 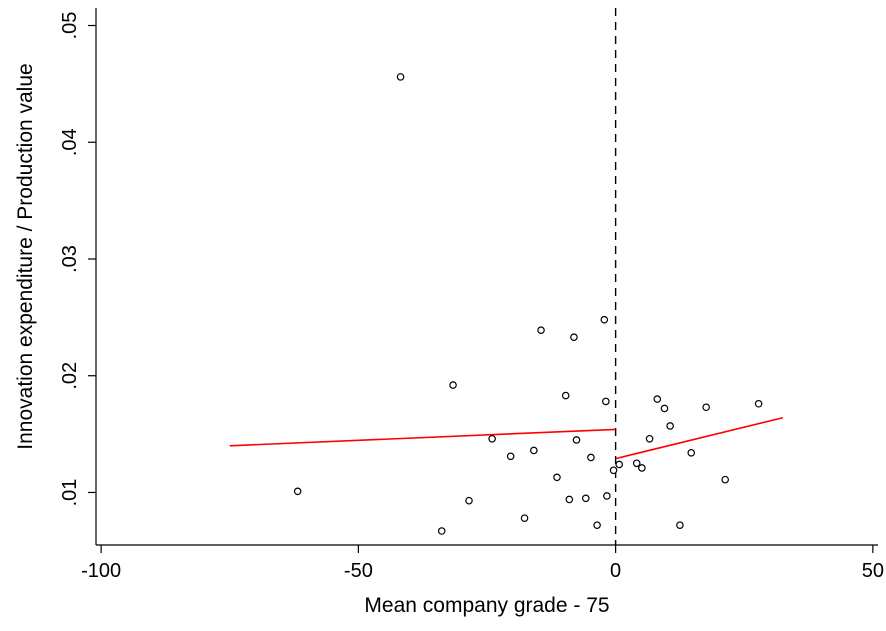 I want to click on y-tick-label: .02, so click(x=70, y=376).